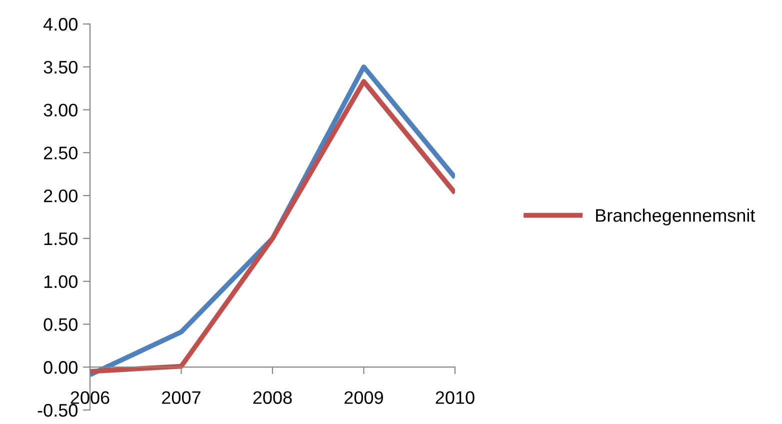  I want to click on x-tick-label: 2008, so click(272, 397).